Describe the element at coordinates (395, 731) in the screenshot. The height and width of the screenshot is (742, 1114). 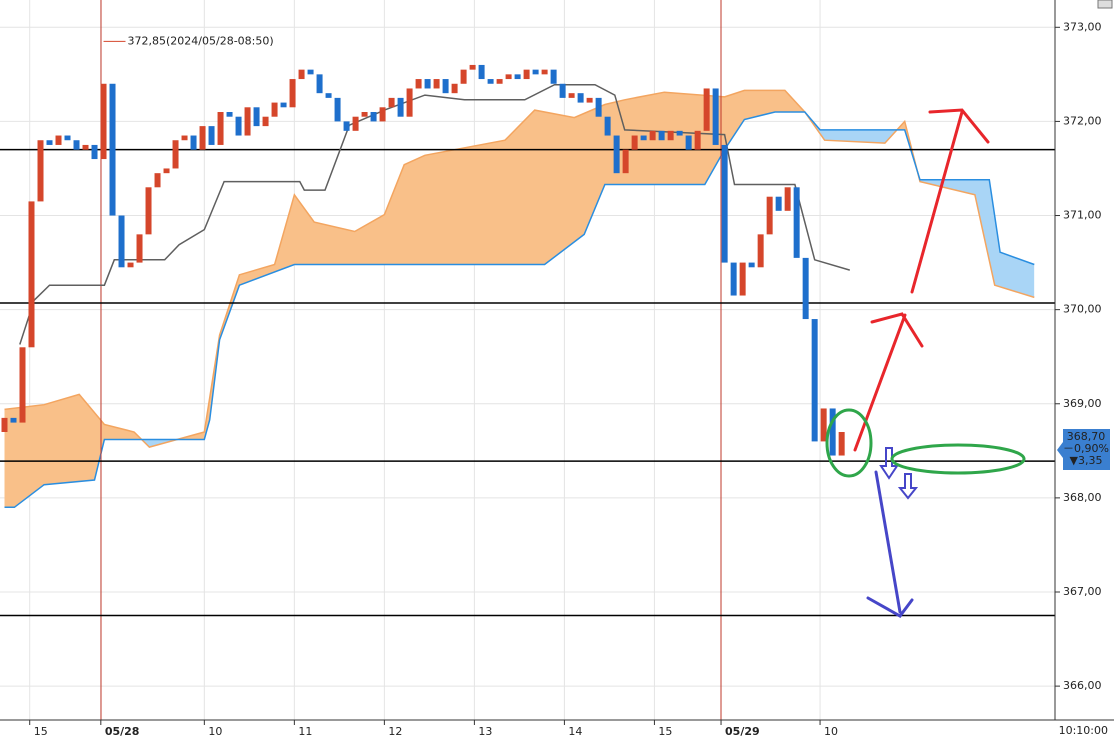
I see `x-tick-label: 12` at that location.